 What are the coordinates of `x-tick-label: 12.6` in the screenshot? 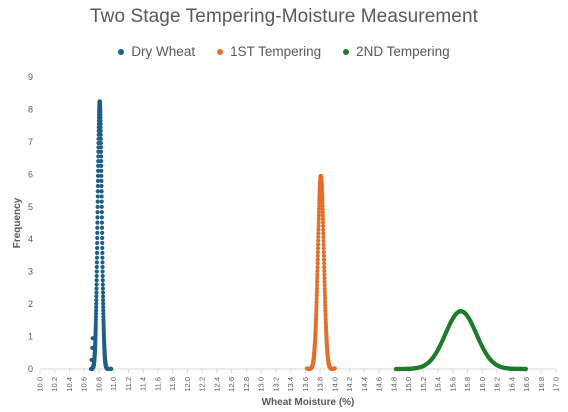 It's located at (231, 384).